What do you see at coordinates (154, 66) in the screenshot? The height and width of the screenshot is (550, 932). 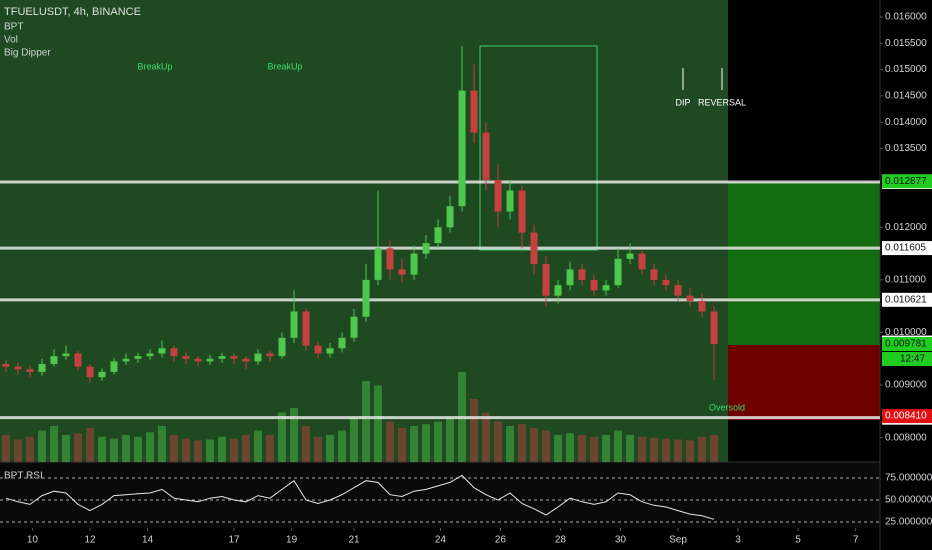 I see `breakup-label: BreakUp` at bounding box center [154, 66].